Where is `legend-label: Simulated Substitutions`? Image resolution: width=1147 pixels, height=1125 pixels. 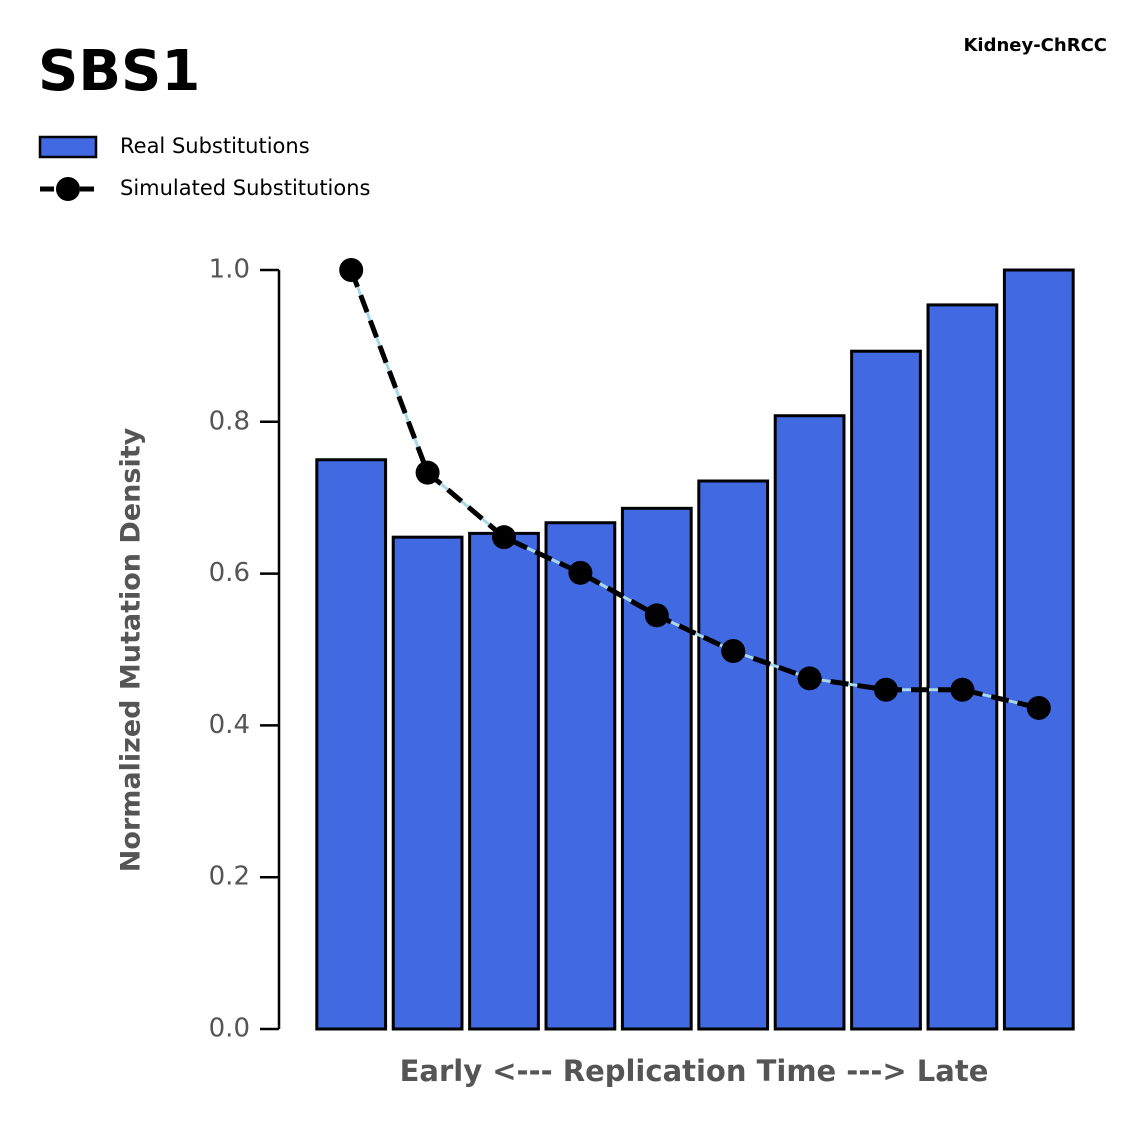 legend-label: Simulated Substitutions is located at coordinates (245, 188).